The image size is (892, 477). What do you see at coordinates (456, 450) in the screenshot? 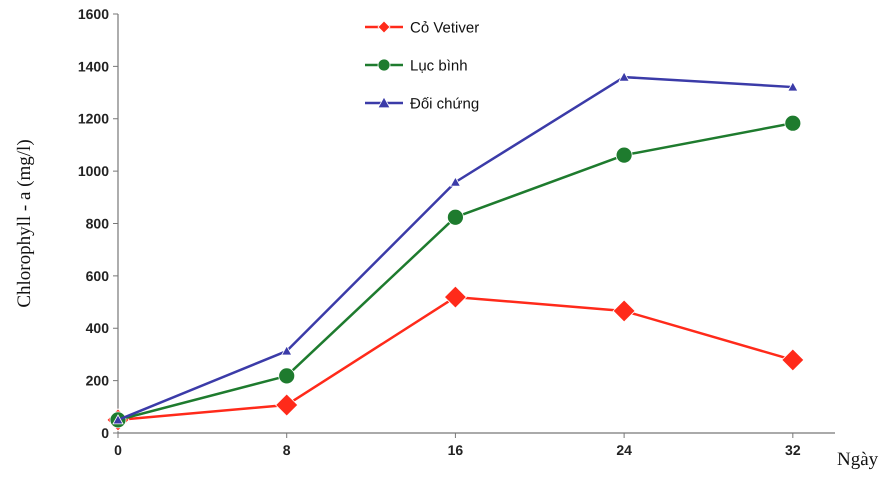
I see `x-tick-label: 16` at bounding box center [456, 450].